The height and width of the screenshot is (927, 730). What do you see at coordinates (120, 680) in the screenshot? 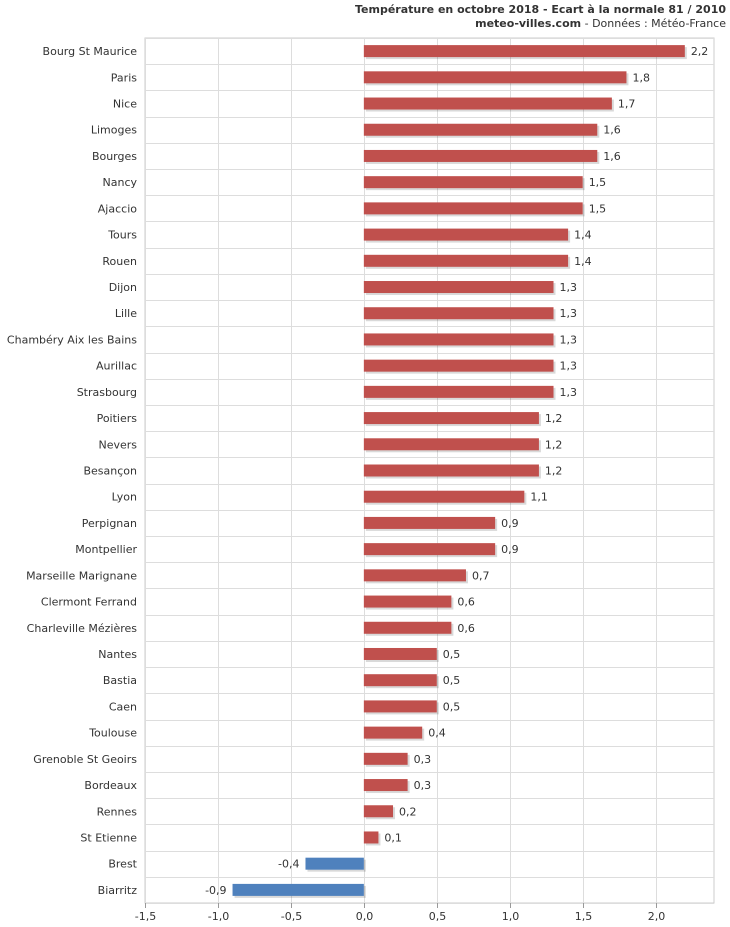
I see `category-label: Bastia` at bounding box center [120, 680].